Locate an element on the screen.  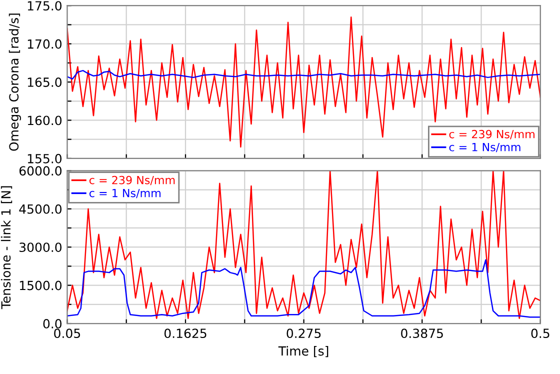
y-tick-label: 165.0 is located at coordinates (45, 82).